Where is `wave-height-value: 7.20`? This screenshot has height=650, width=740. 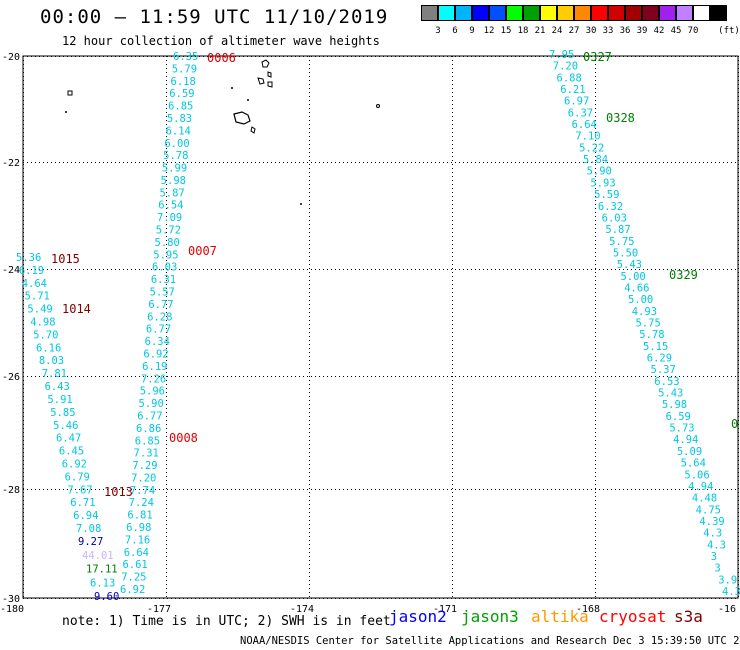 wave-height-value: 7.20 is located at coordinates (565, 67).